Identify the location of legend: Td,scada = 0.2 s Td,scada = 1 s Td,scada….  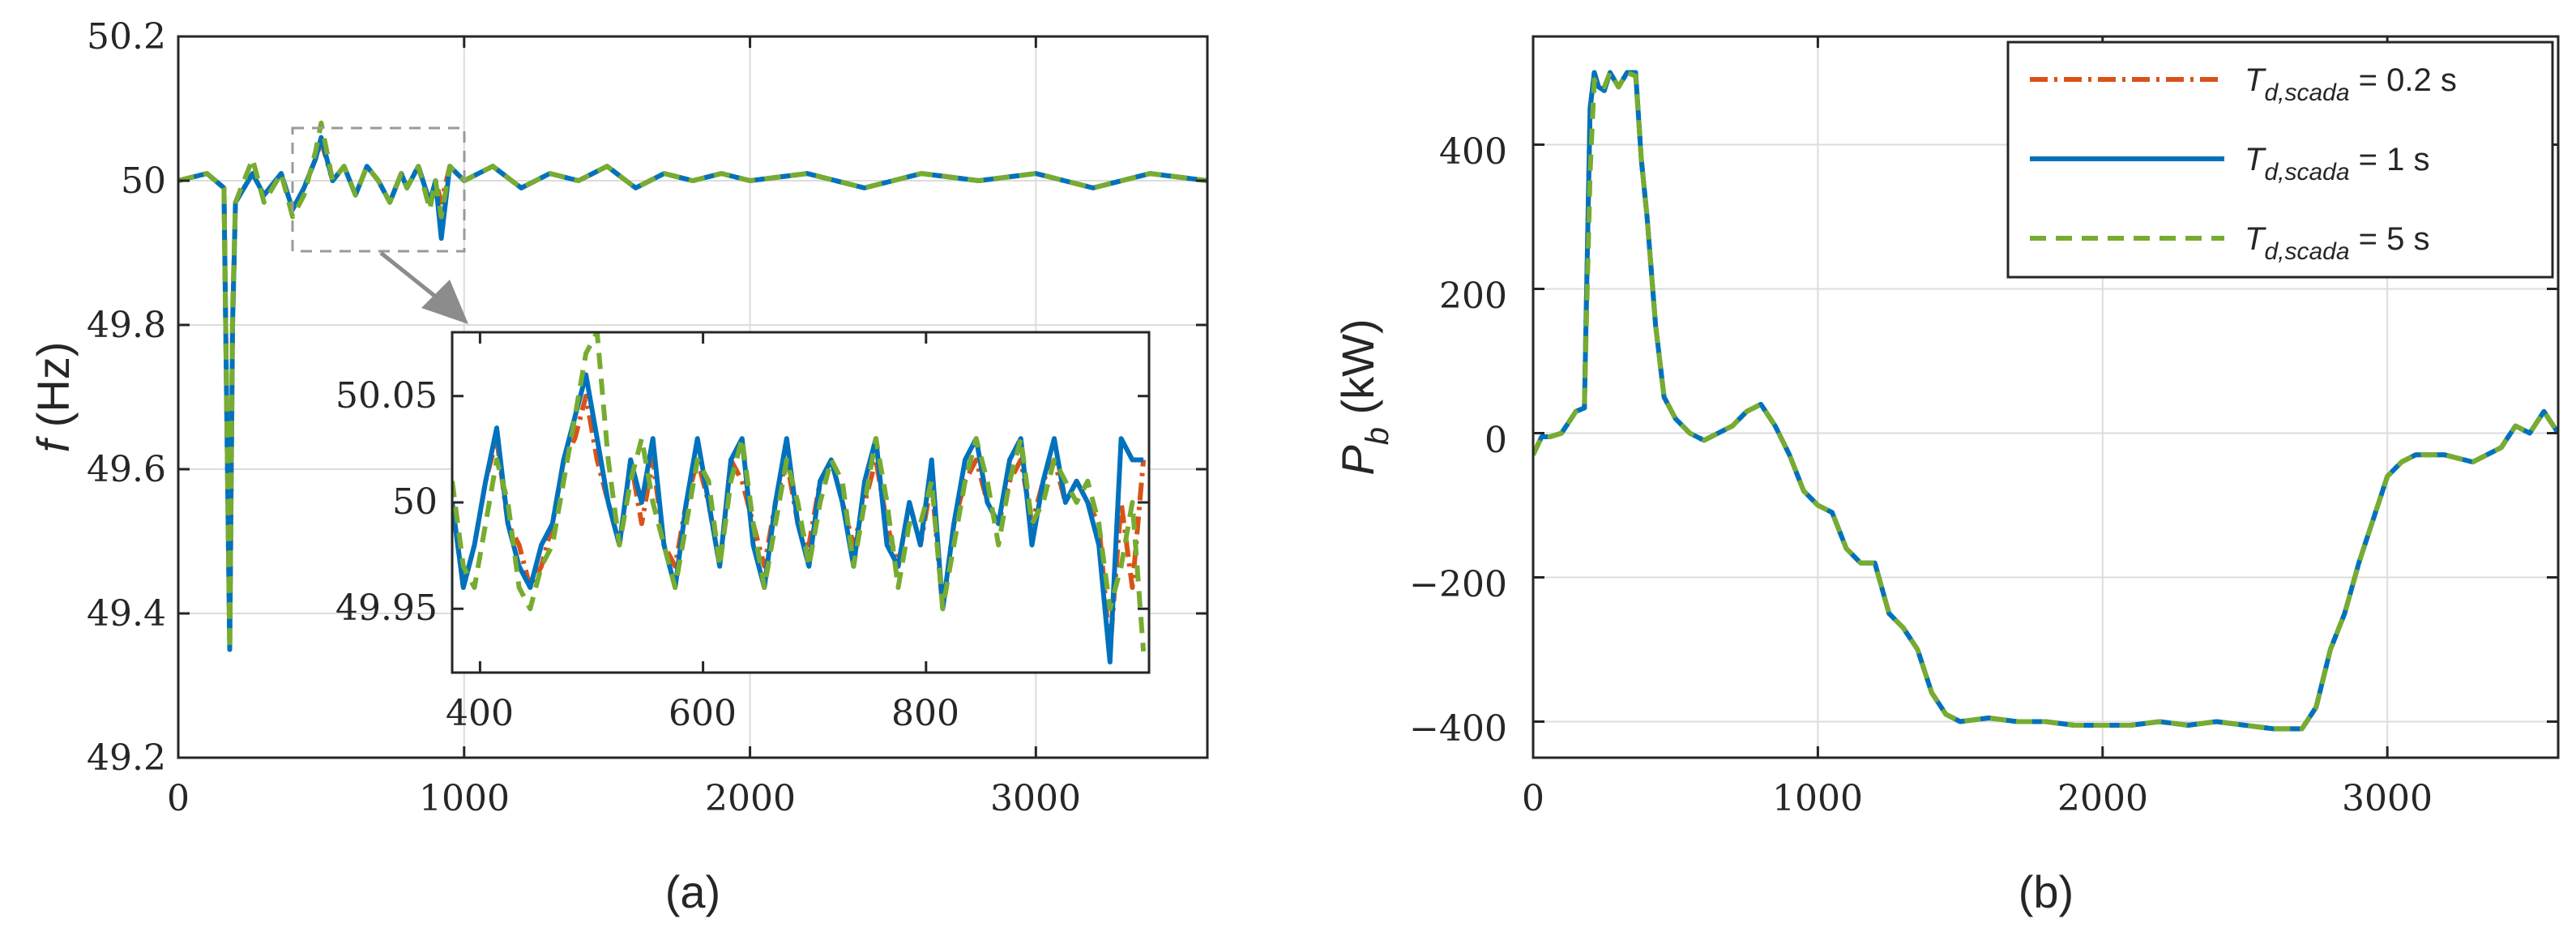
(2280, 160).